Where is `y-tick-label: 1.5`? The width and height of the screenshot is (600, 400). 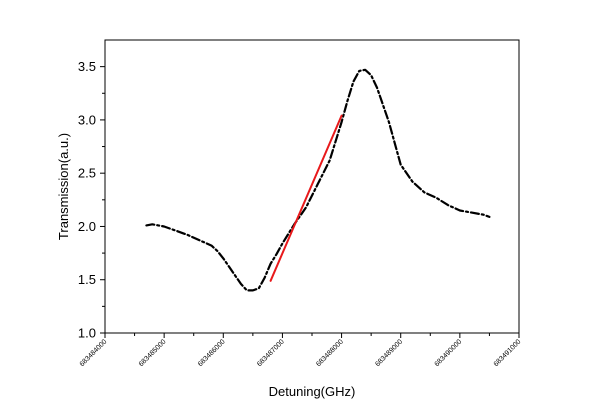 y-tick-label: 1.5 is located at coordinates (87, 279).